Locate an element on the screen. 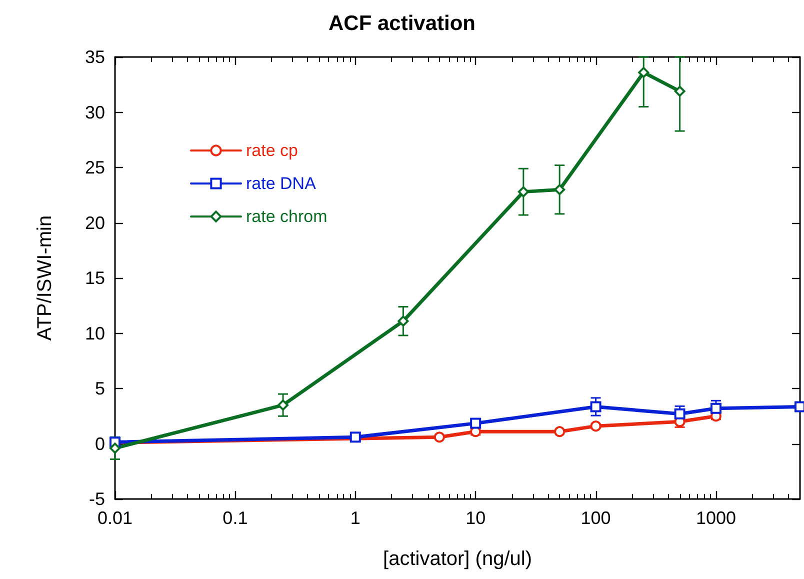  y-tick-label: 25 is located at coordinates (94, 168).